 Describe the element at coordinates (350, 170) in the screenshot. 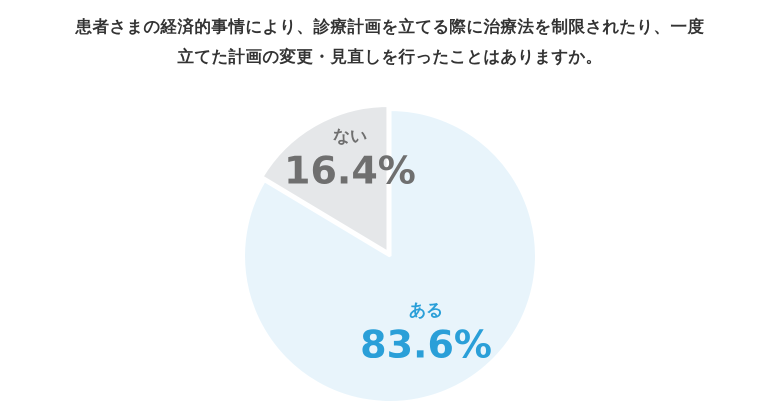

I see `data-label: 16.4%` at that location.